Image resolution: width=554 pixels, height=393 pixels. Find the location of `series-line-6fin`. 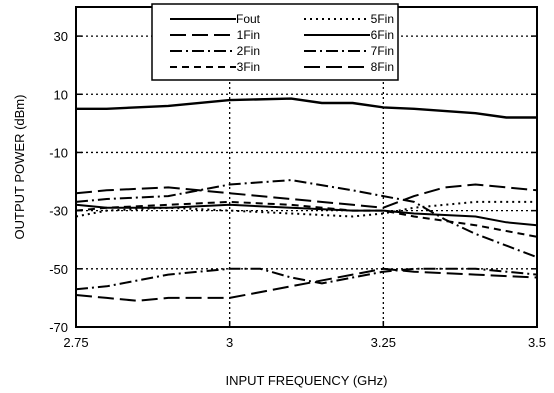

series-line-6fin is located at coordinates (306, 215).